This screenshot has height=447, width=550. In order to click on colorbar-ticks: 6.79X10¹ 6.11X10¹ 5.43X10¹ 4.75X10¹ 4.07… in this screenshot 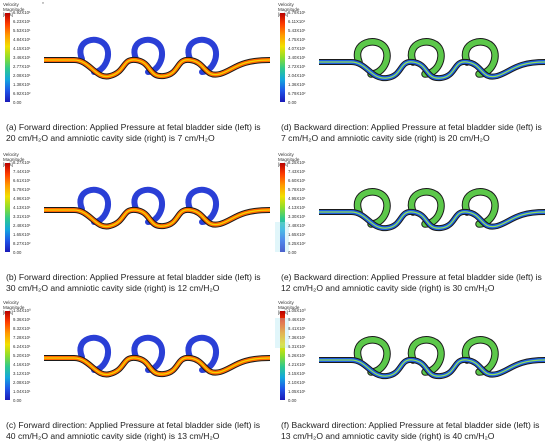, I will do `click(296, 57)`.